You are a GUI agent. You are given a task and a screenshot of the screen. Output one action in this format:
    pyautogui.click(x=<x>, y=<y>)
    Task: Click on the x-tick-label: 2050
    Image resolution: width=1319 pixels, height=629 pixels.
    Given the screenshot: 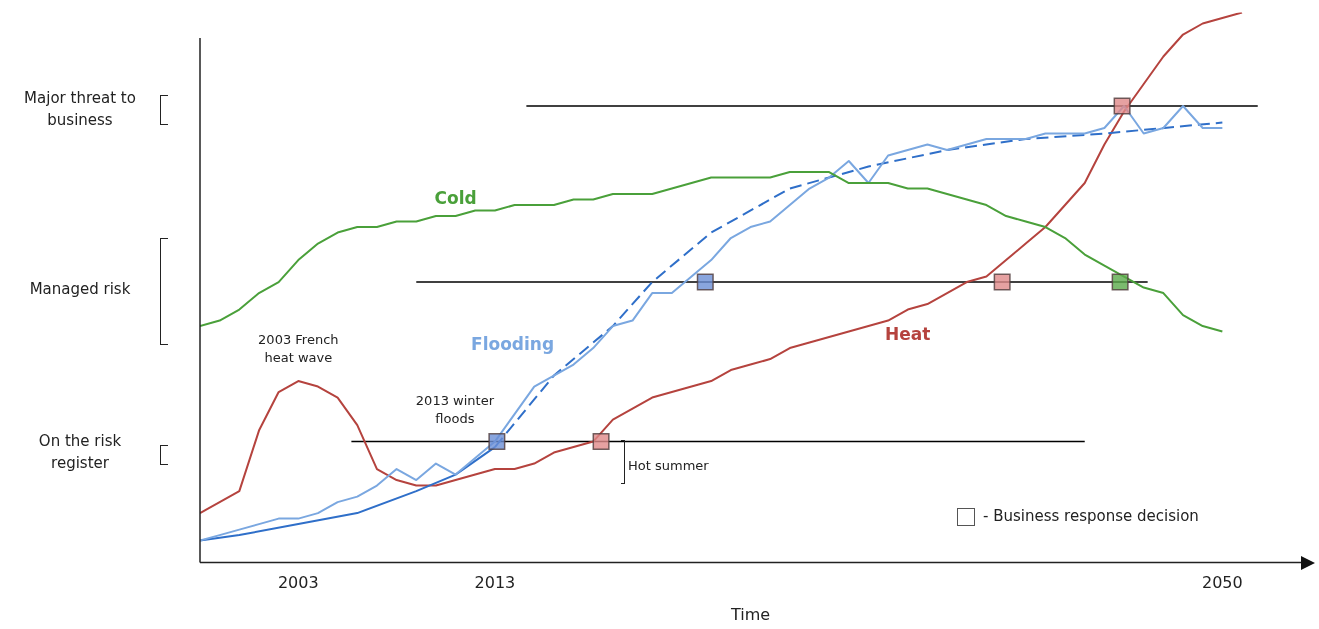 What is the action you would take?
    pyautogui.click(x=1222, y=583)
    